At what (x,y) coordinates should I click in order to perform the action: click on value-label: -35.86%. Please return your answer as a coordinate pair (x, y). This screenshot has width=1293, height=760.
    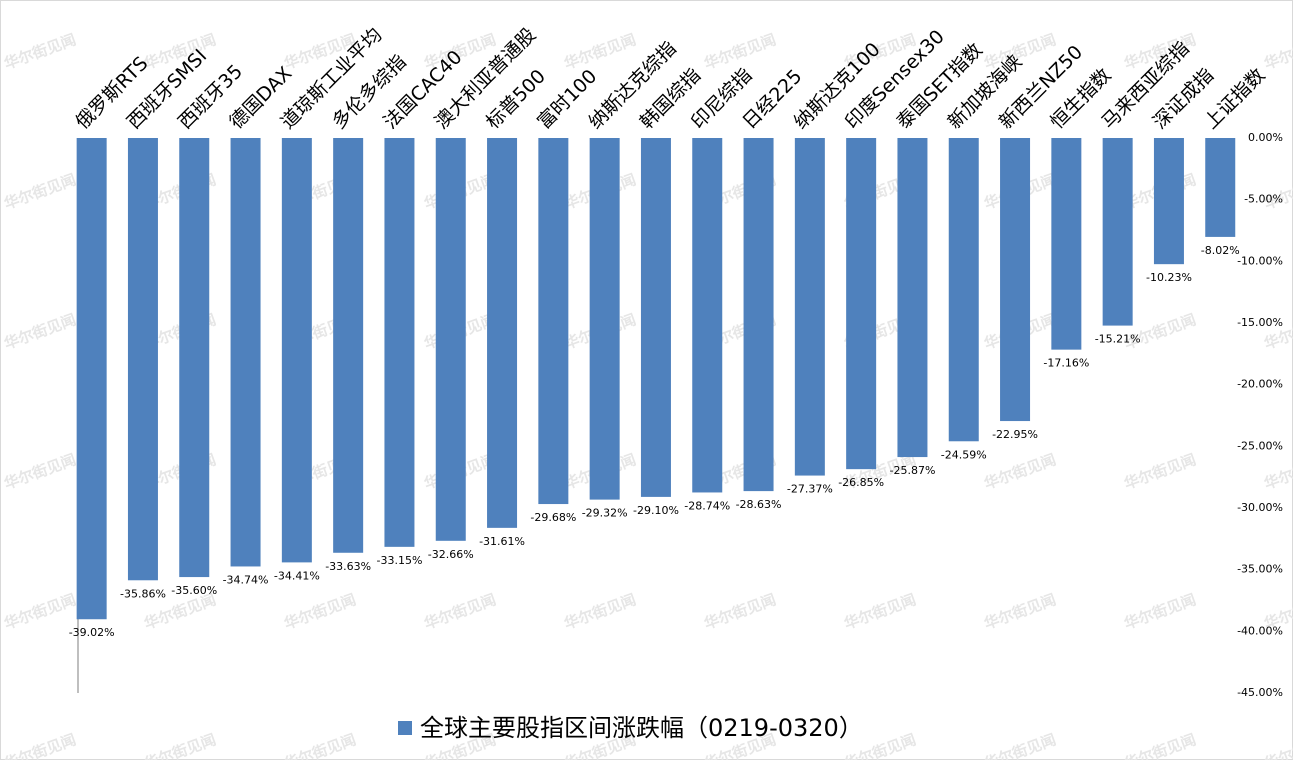
    Looking at the image, I should click on (143, 593).